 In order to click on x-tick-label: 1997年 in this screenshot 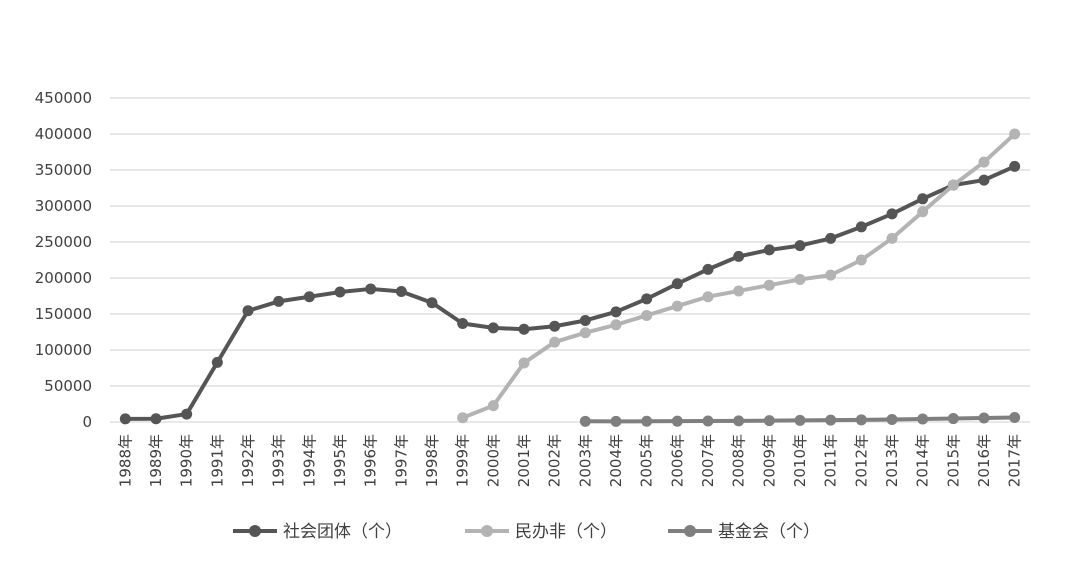, I will do `click(401, 460)`.